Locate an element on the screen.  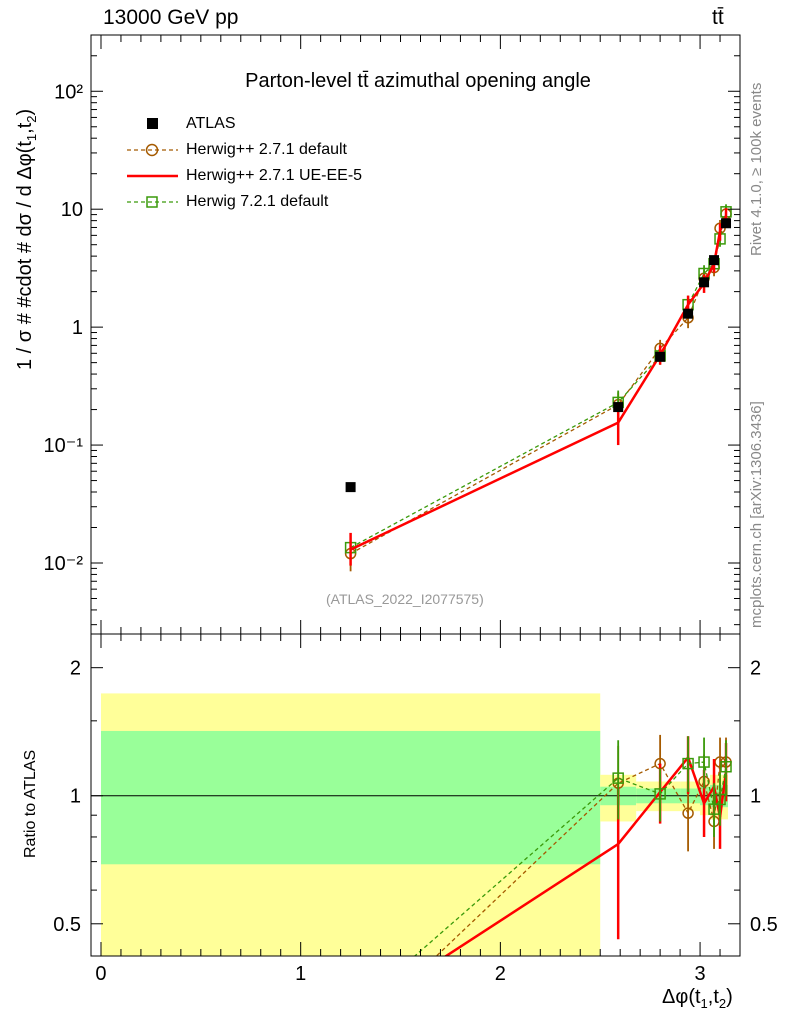
herwig-7-2-1-default-line is located at coordinates (570, 858).